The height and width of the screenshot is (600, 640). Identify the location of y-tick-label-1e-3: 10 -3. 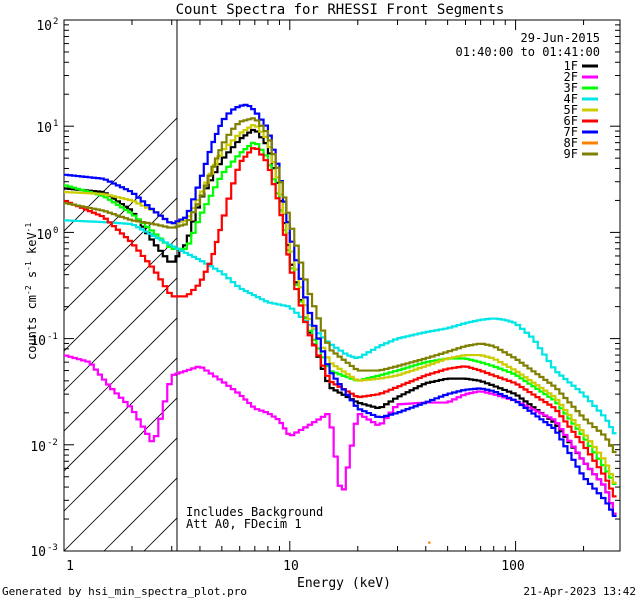
(44, 551).